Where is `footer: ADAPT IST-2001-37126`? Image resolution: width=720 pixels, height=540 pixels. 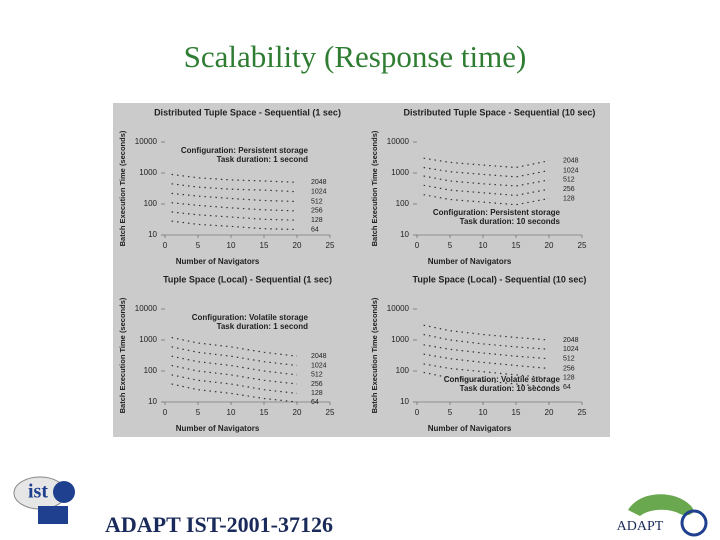 footer: ADAPT IST-2001-37126 is located at coordinates (219, 524).